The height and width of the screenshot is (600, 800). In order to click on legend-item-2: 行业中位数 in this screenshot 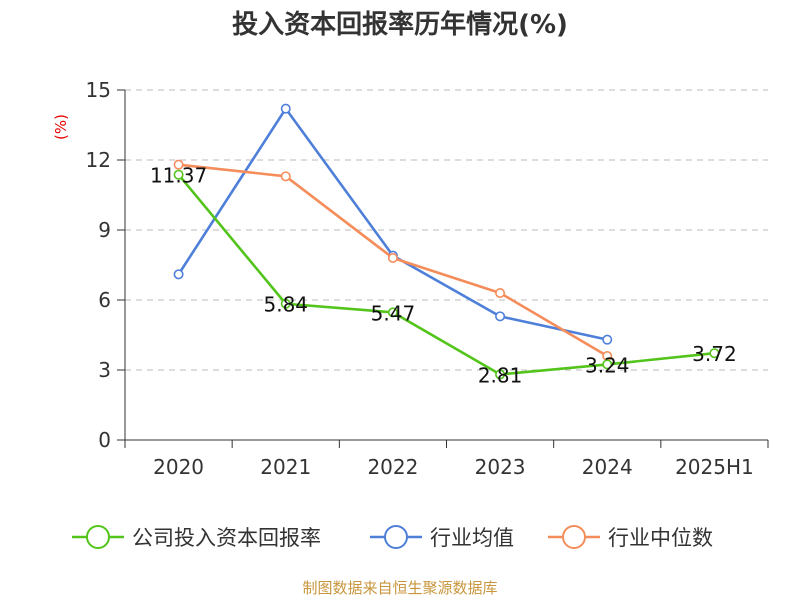, I will do `click(630, 537)`.